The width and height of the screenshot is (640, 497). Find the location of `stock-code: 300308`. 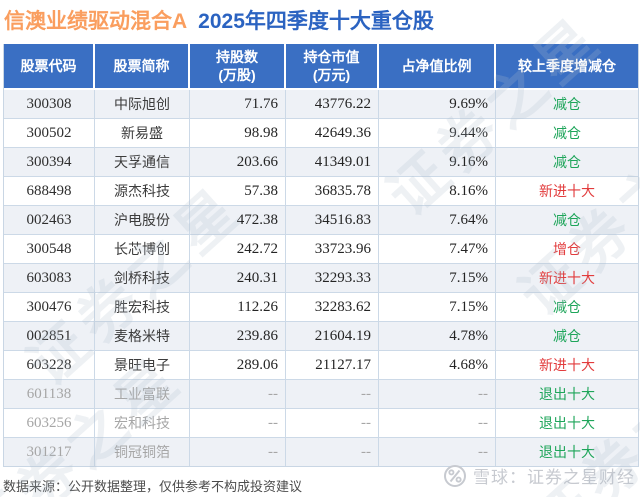

stock-code: 300308 is located at coordinates (49, 104).